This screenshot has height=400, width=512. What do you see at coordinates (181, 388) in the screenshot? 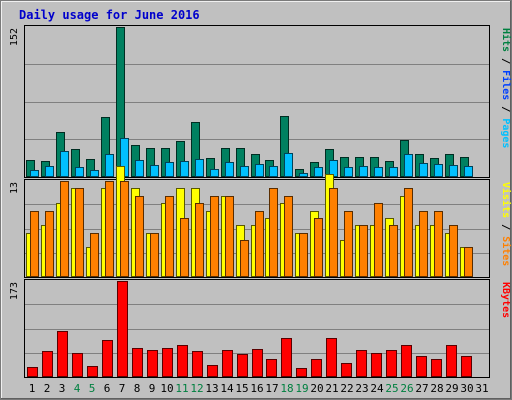
I see `x-tick-label-11: 11` at bounding box center [181, 388].